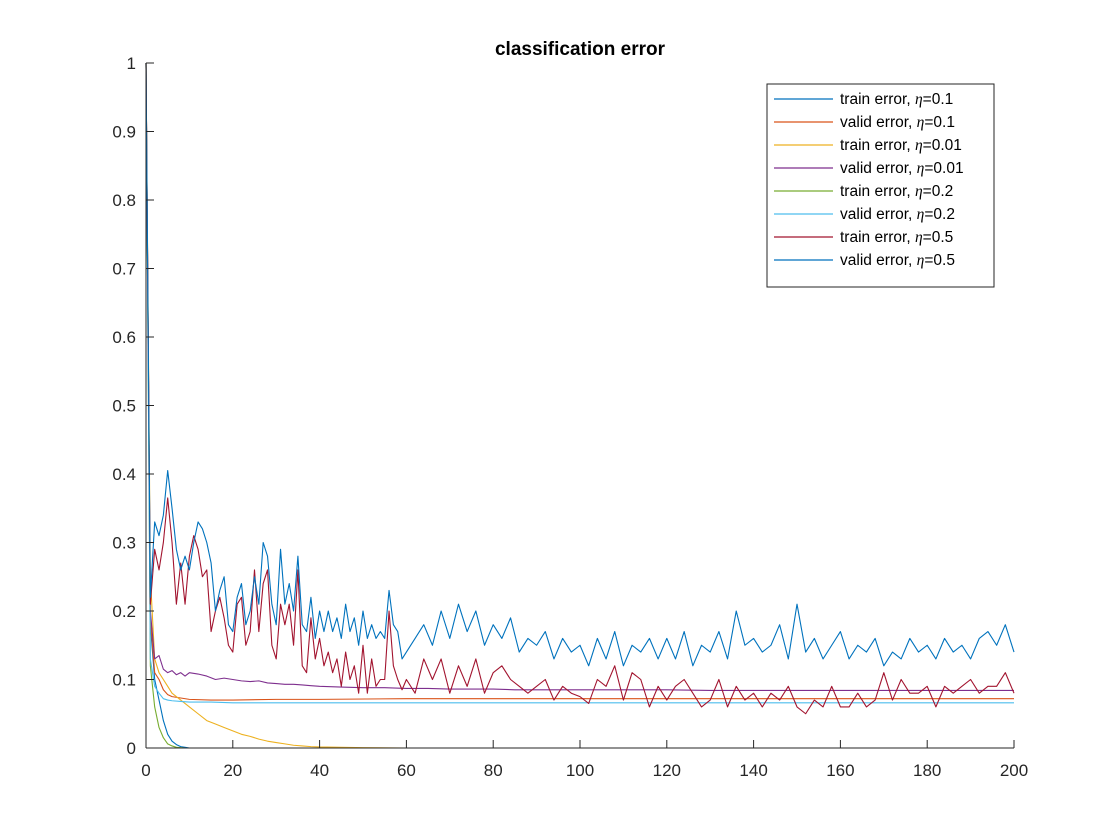 This screenshot has height=840, width=1120. Describe the element at coordinates (131, 748) in the screenshot. I see `y-tick-label: 0` at that location.